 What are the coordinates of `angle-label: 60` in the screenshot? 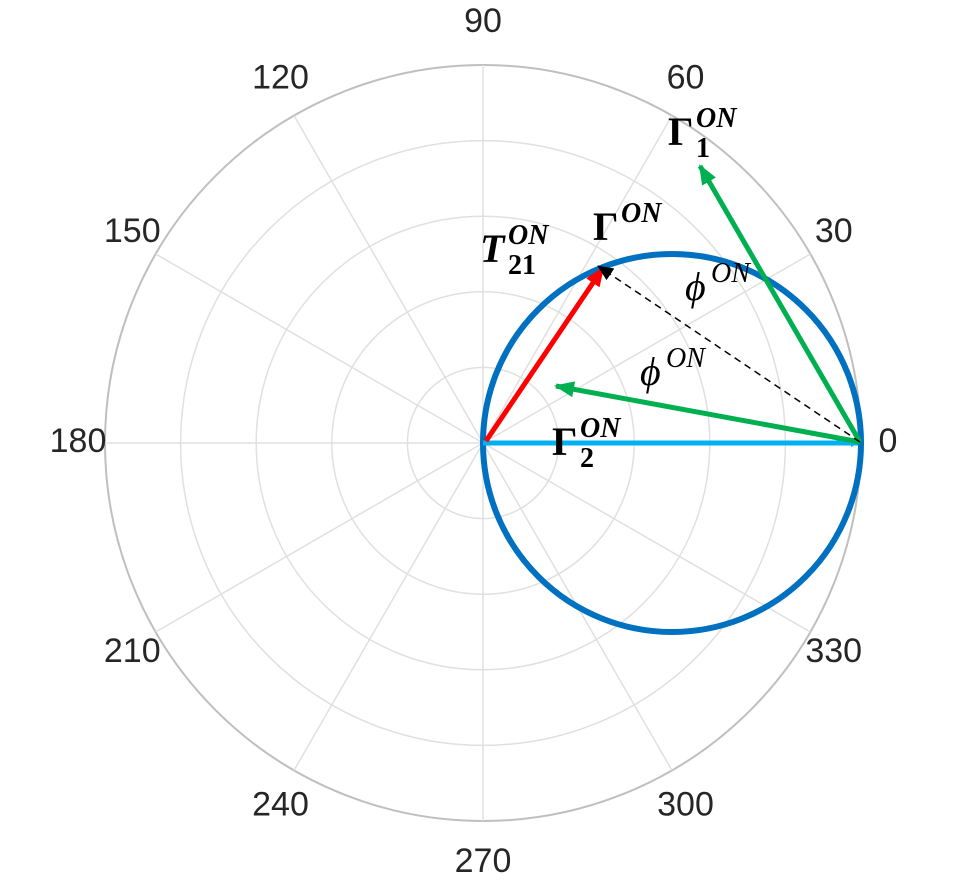 It's located at (686, 77).